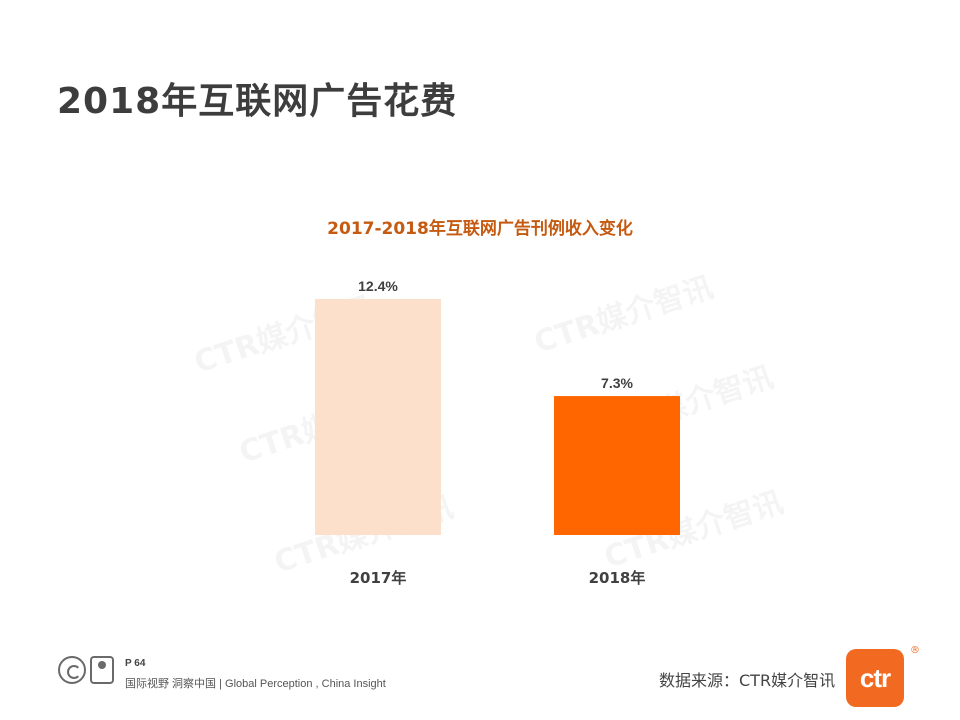 This screenshot has width=960, height=720. What do you see at coordinates (617, 465) in the screenshot?
I see `bar-2018年` at bounding box center [617, 465].